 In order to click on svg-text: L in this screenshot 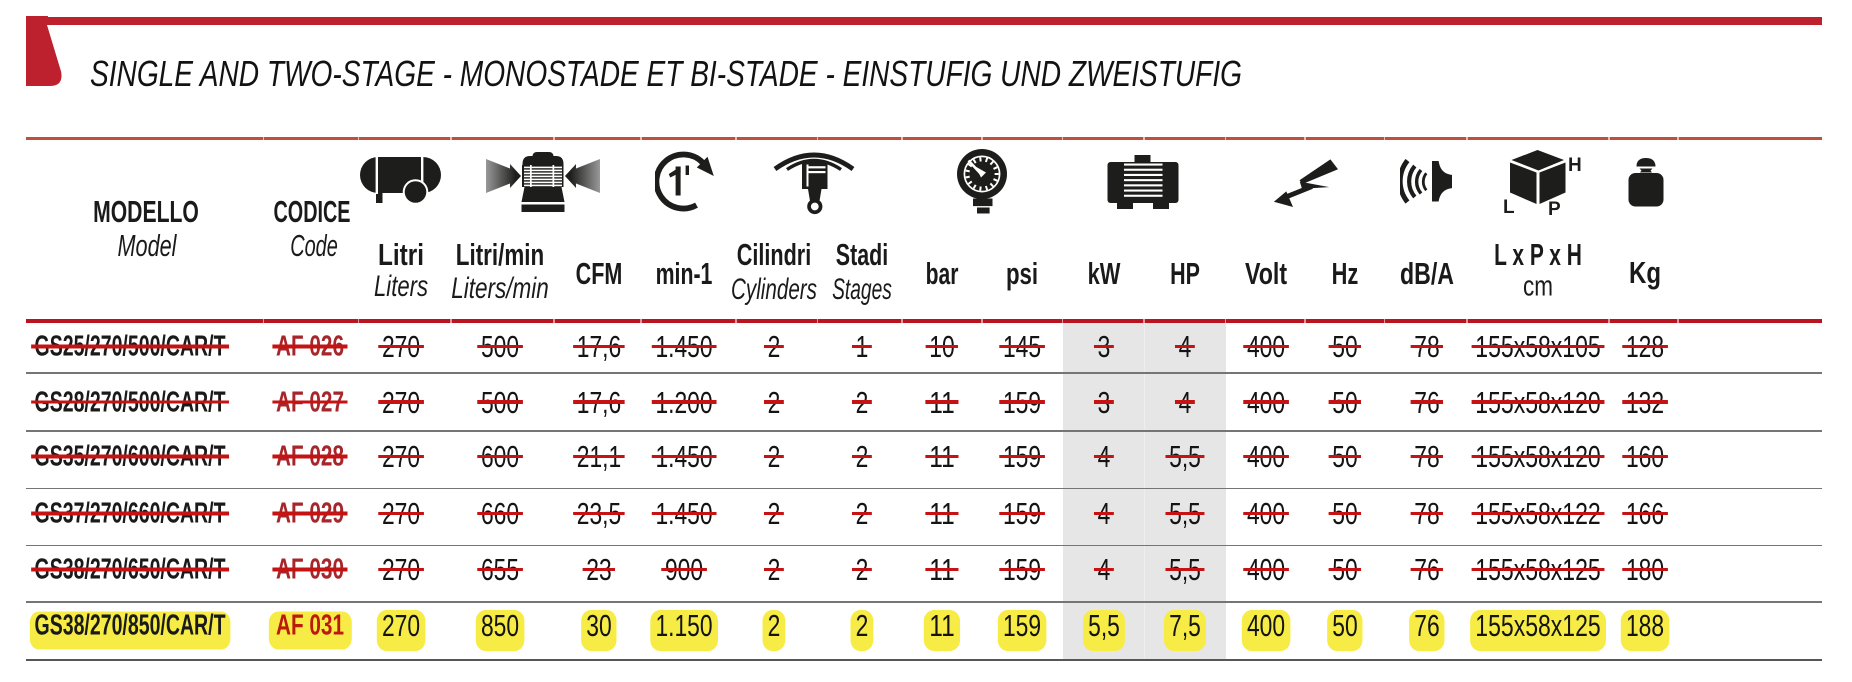, I will do `click(1509, 206)`.